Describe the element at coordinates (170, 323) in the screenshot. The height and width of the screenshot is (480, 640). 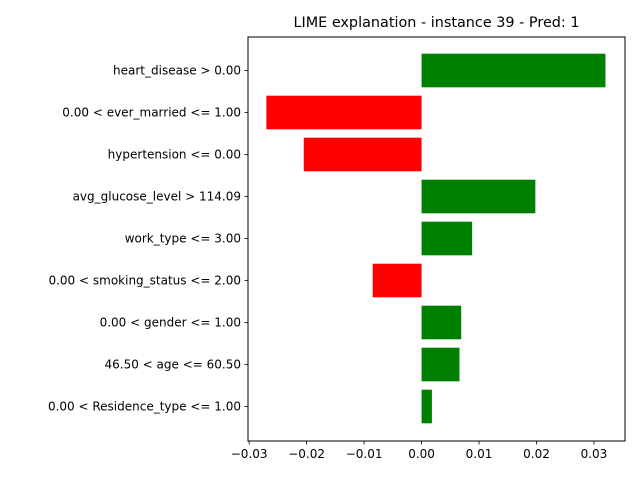
I see `y-tick-label-6: 0.00 < gender <= 1.00` at that location.